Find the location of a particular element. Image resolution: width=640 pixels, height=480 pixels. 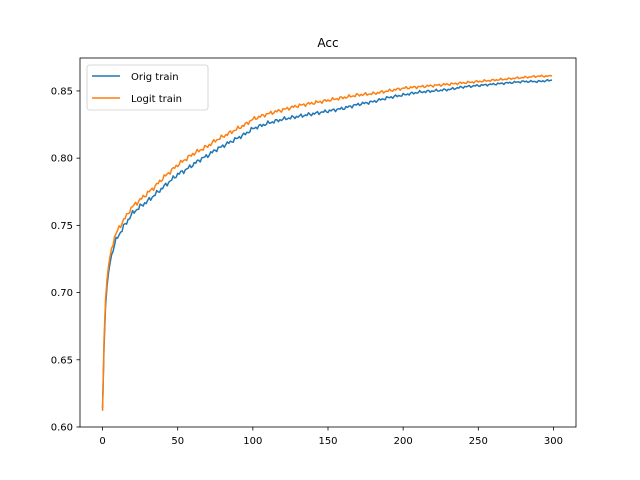

x-tick-label: 150 is located at coordinates (327, 441).